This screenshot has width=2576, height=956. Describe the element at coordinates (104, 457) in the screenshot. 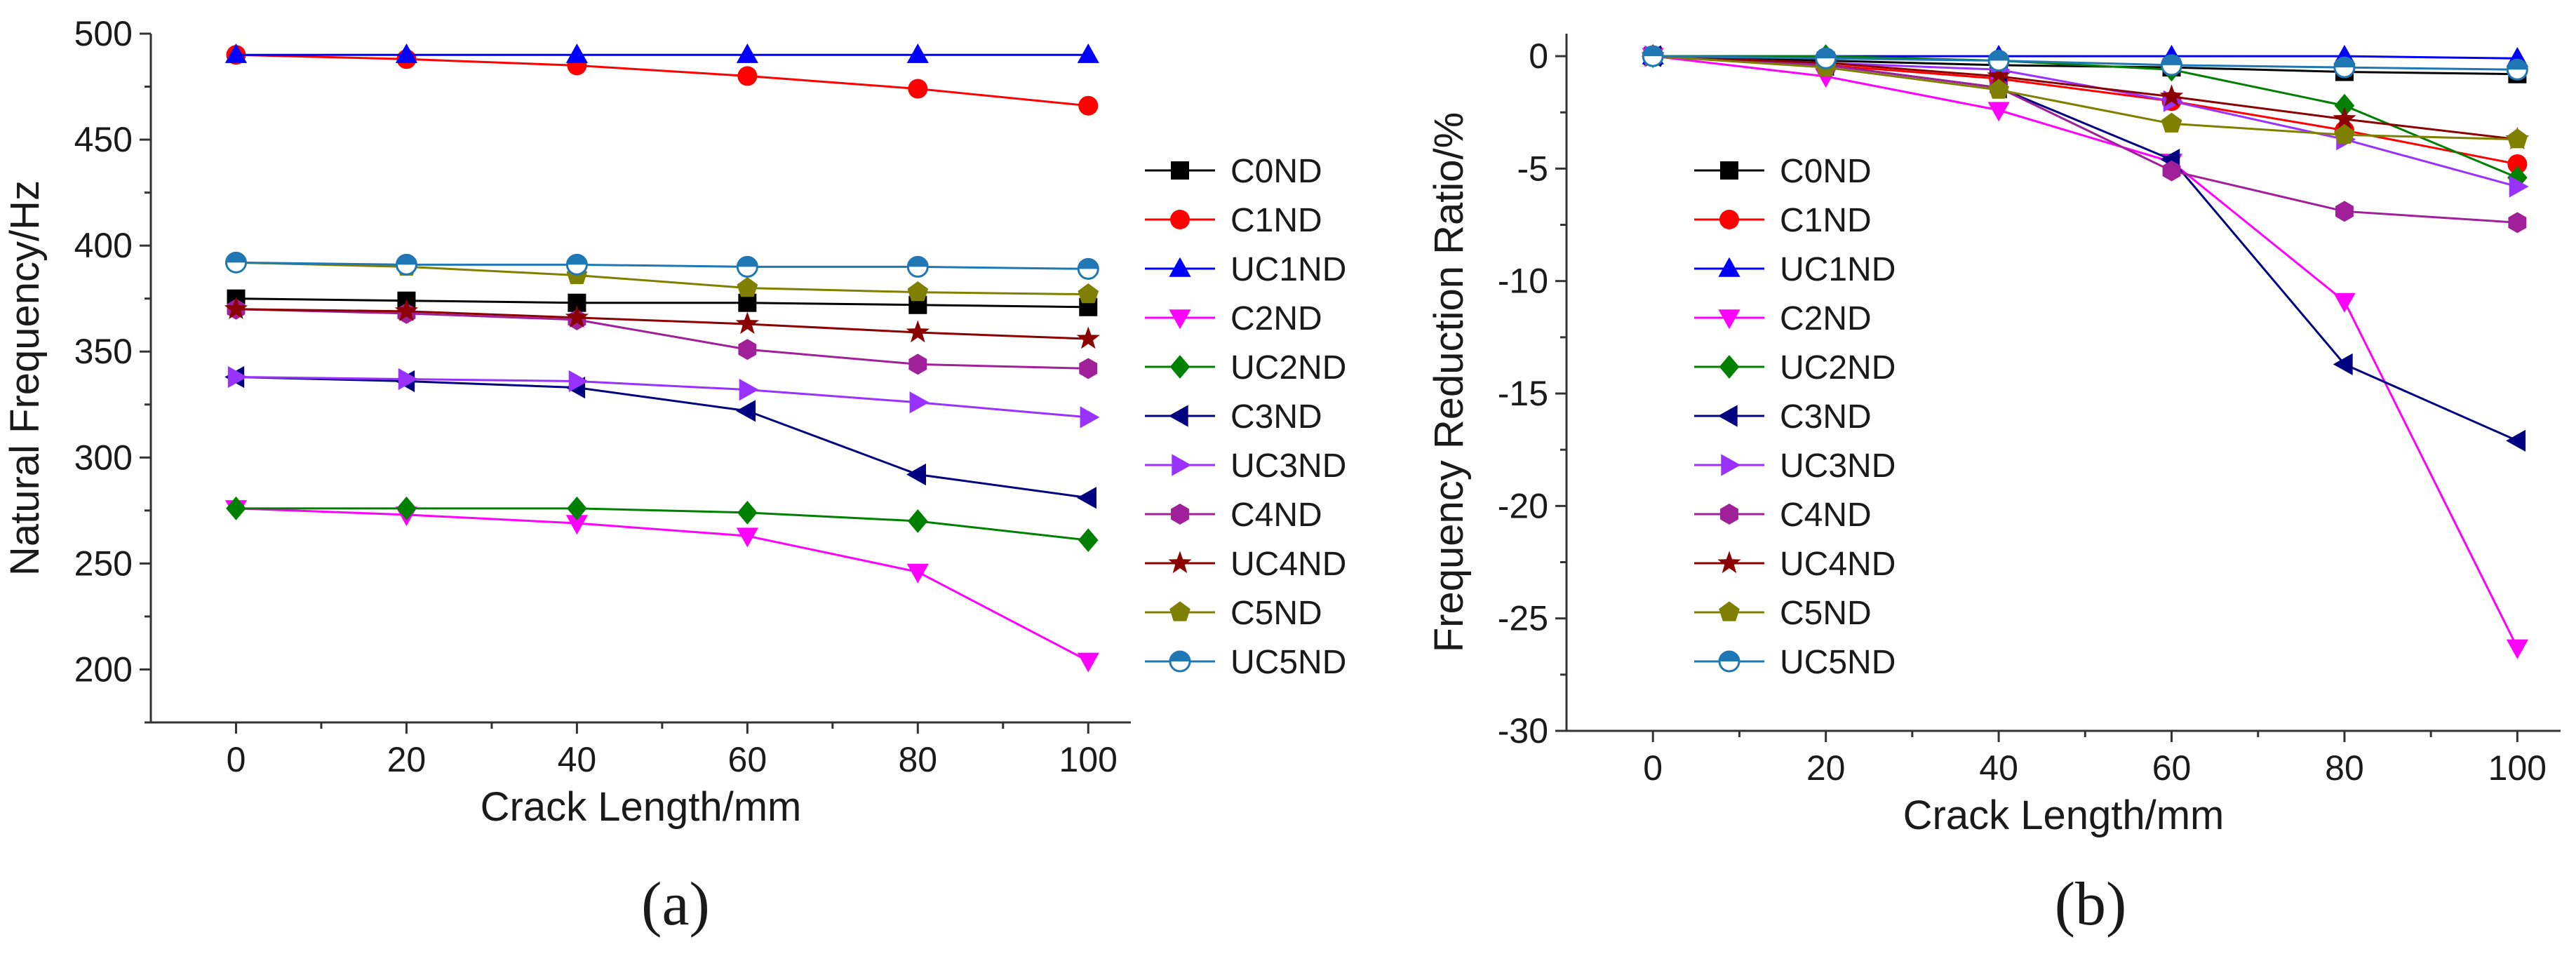

I see `y-tick-label: 300` at that location.